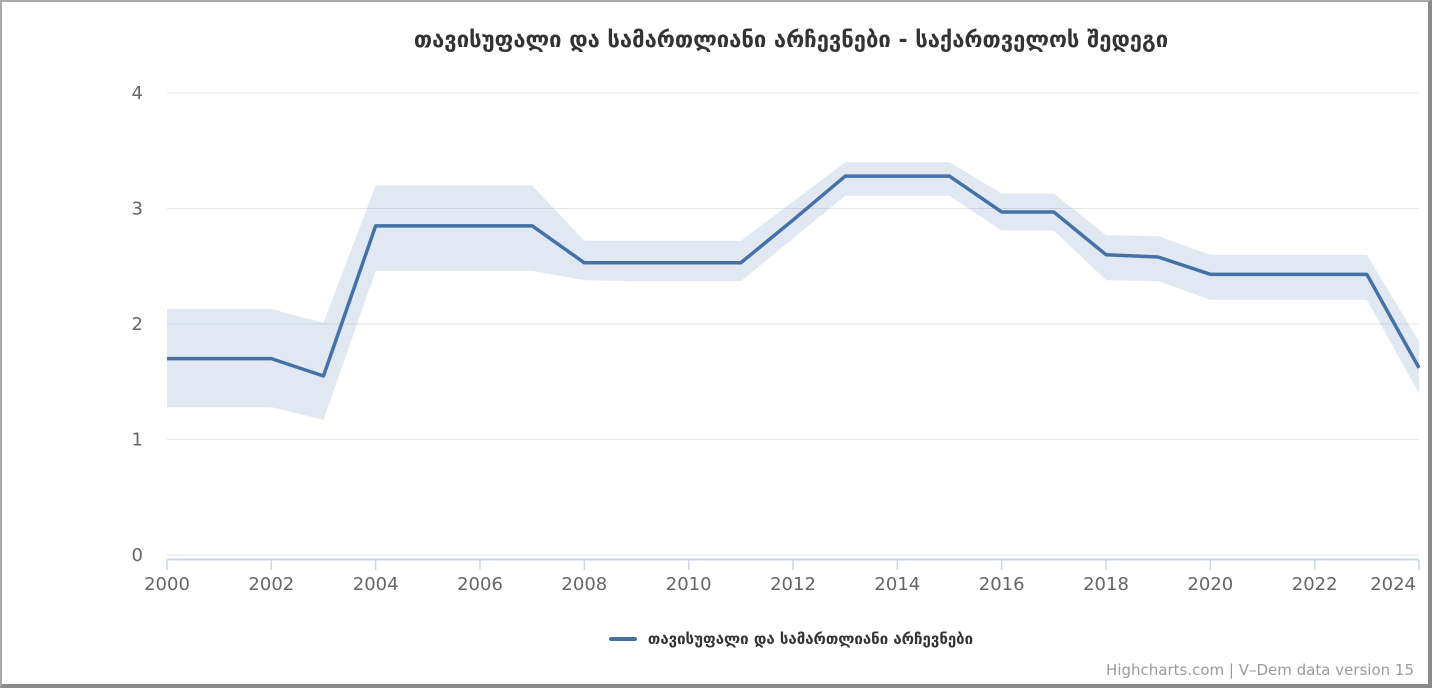 Image resolution: width=1432 pixels, height=688 pixels. Describe the element at coordinates (1393, 584) in the screenshot. I see `x-axis-label-2024: 2024` at that location.